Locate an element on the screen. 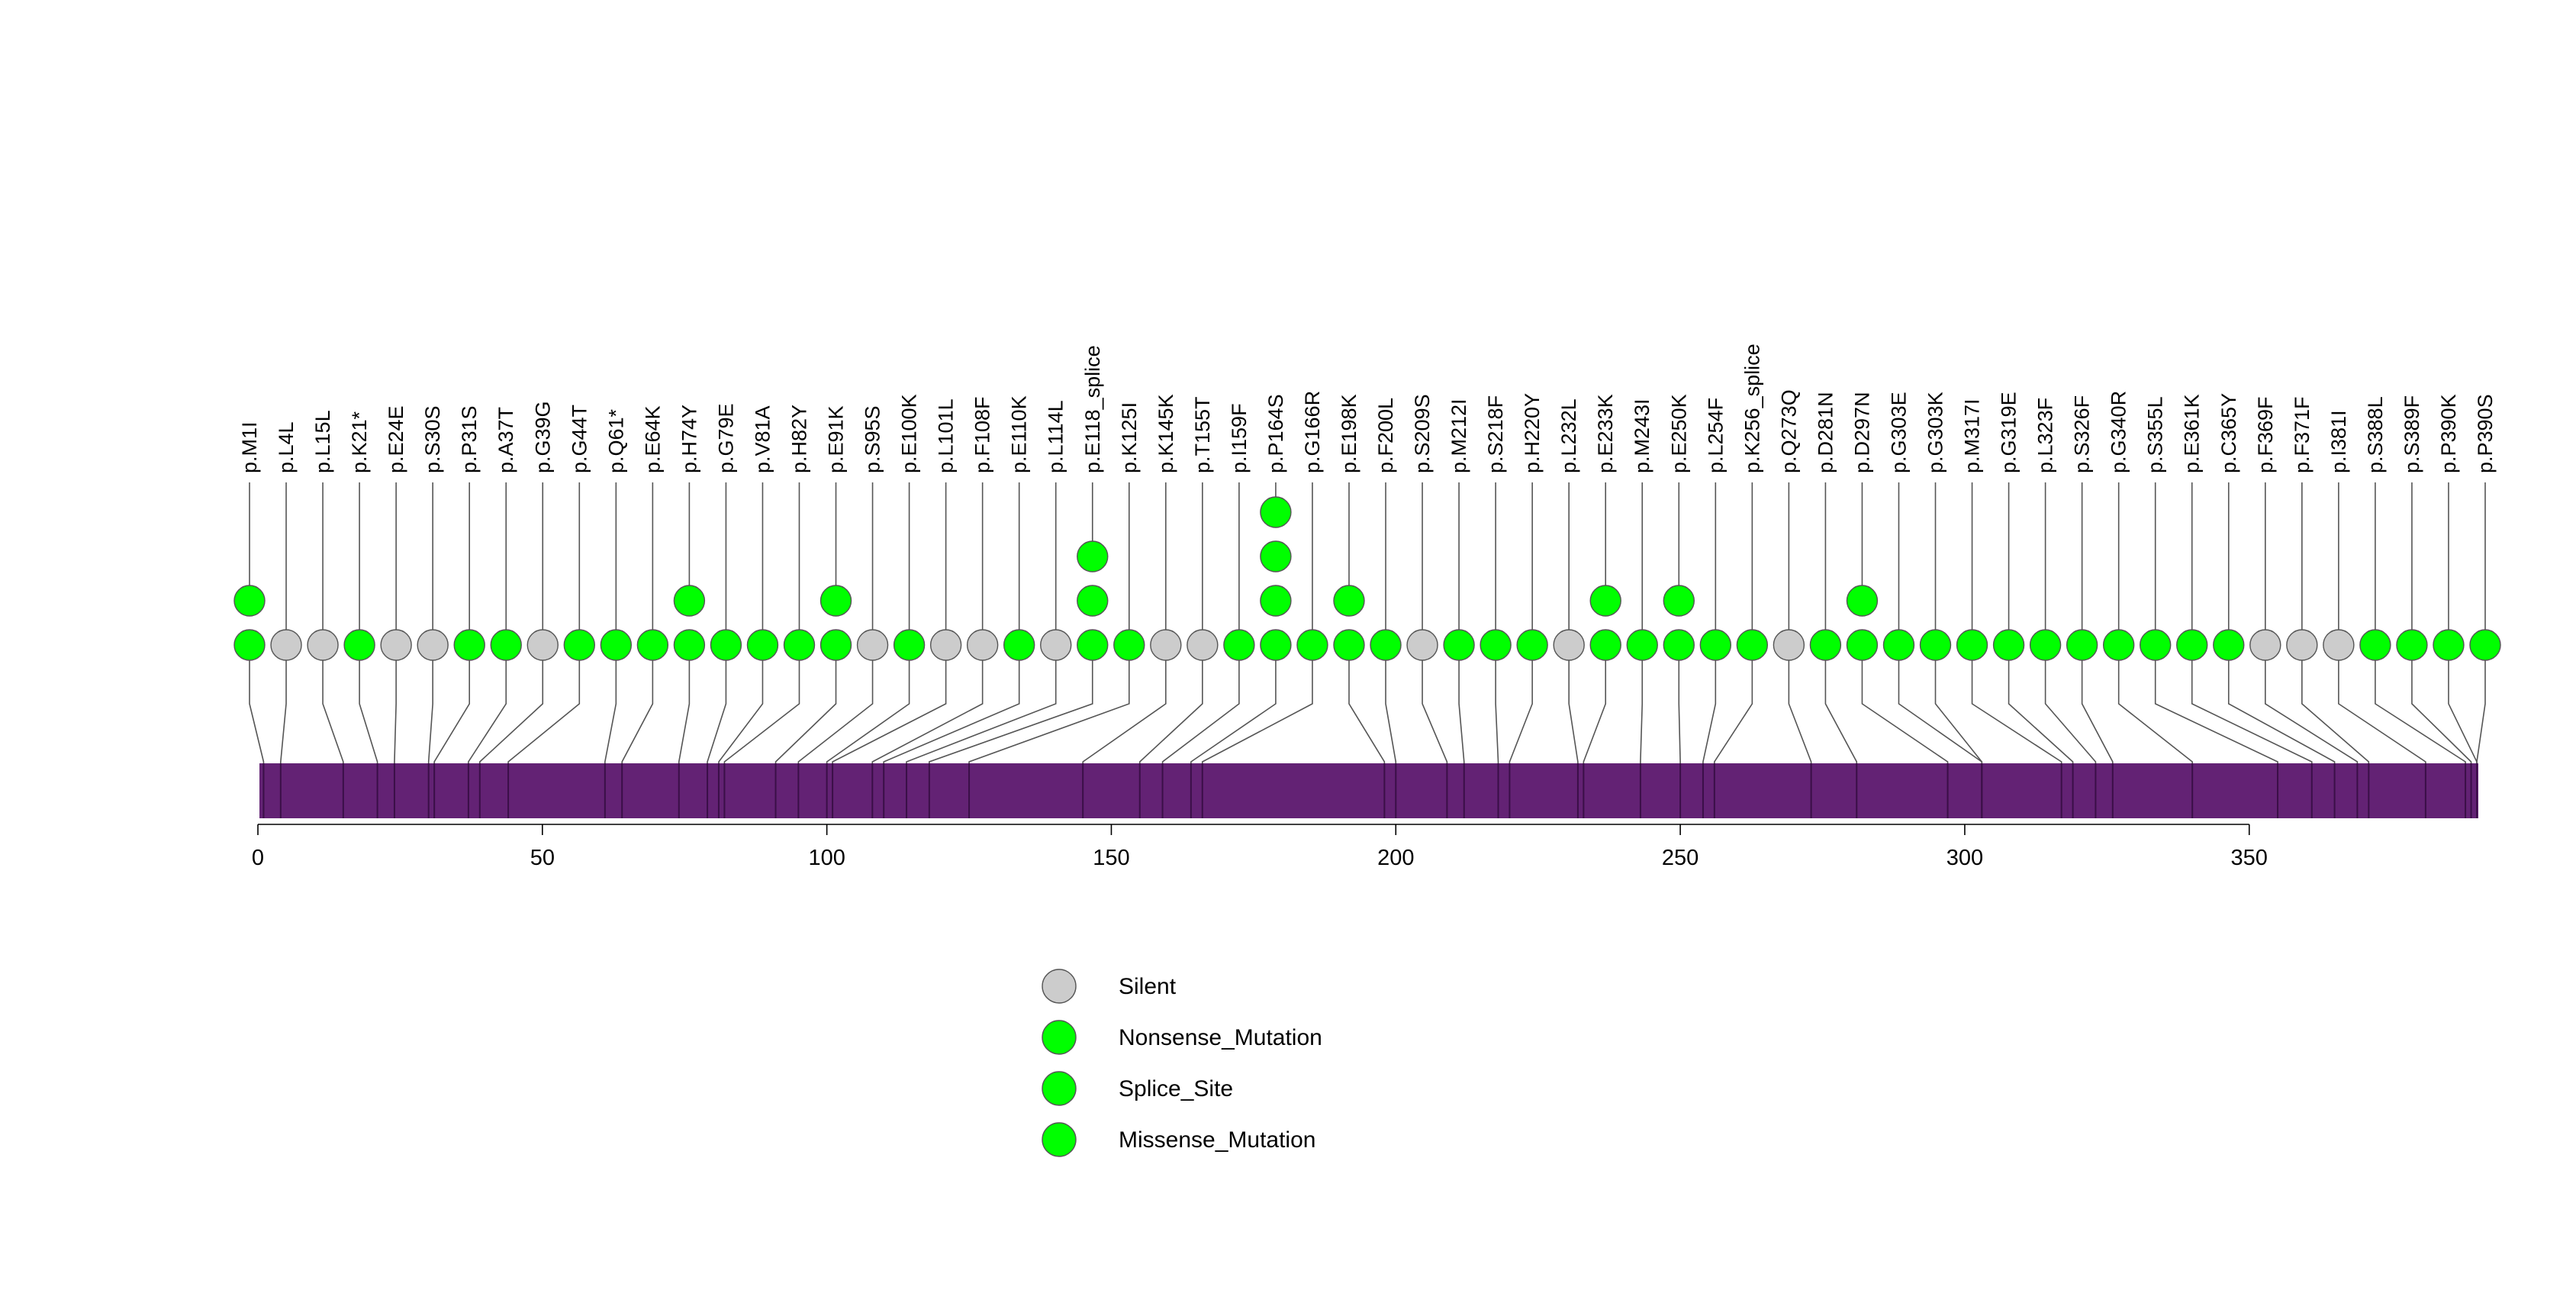  legend-label: Nonsense_Mutation is located at coordinates (1220, 1037).